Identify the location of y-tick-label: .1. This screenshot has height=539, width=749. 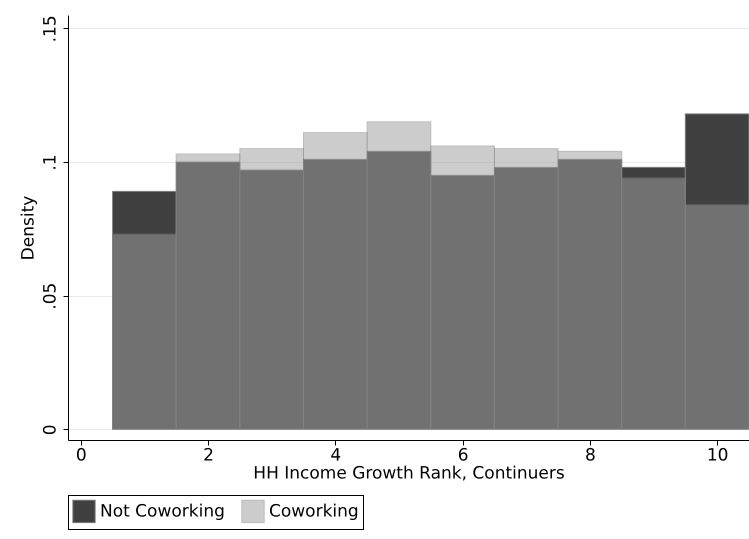
(50, 162).